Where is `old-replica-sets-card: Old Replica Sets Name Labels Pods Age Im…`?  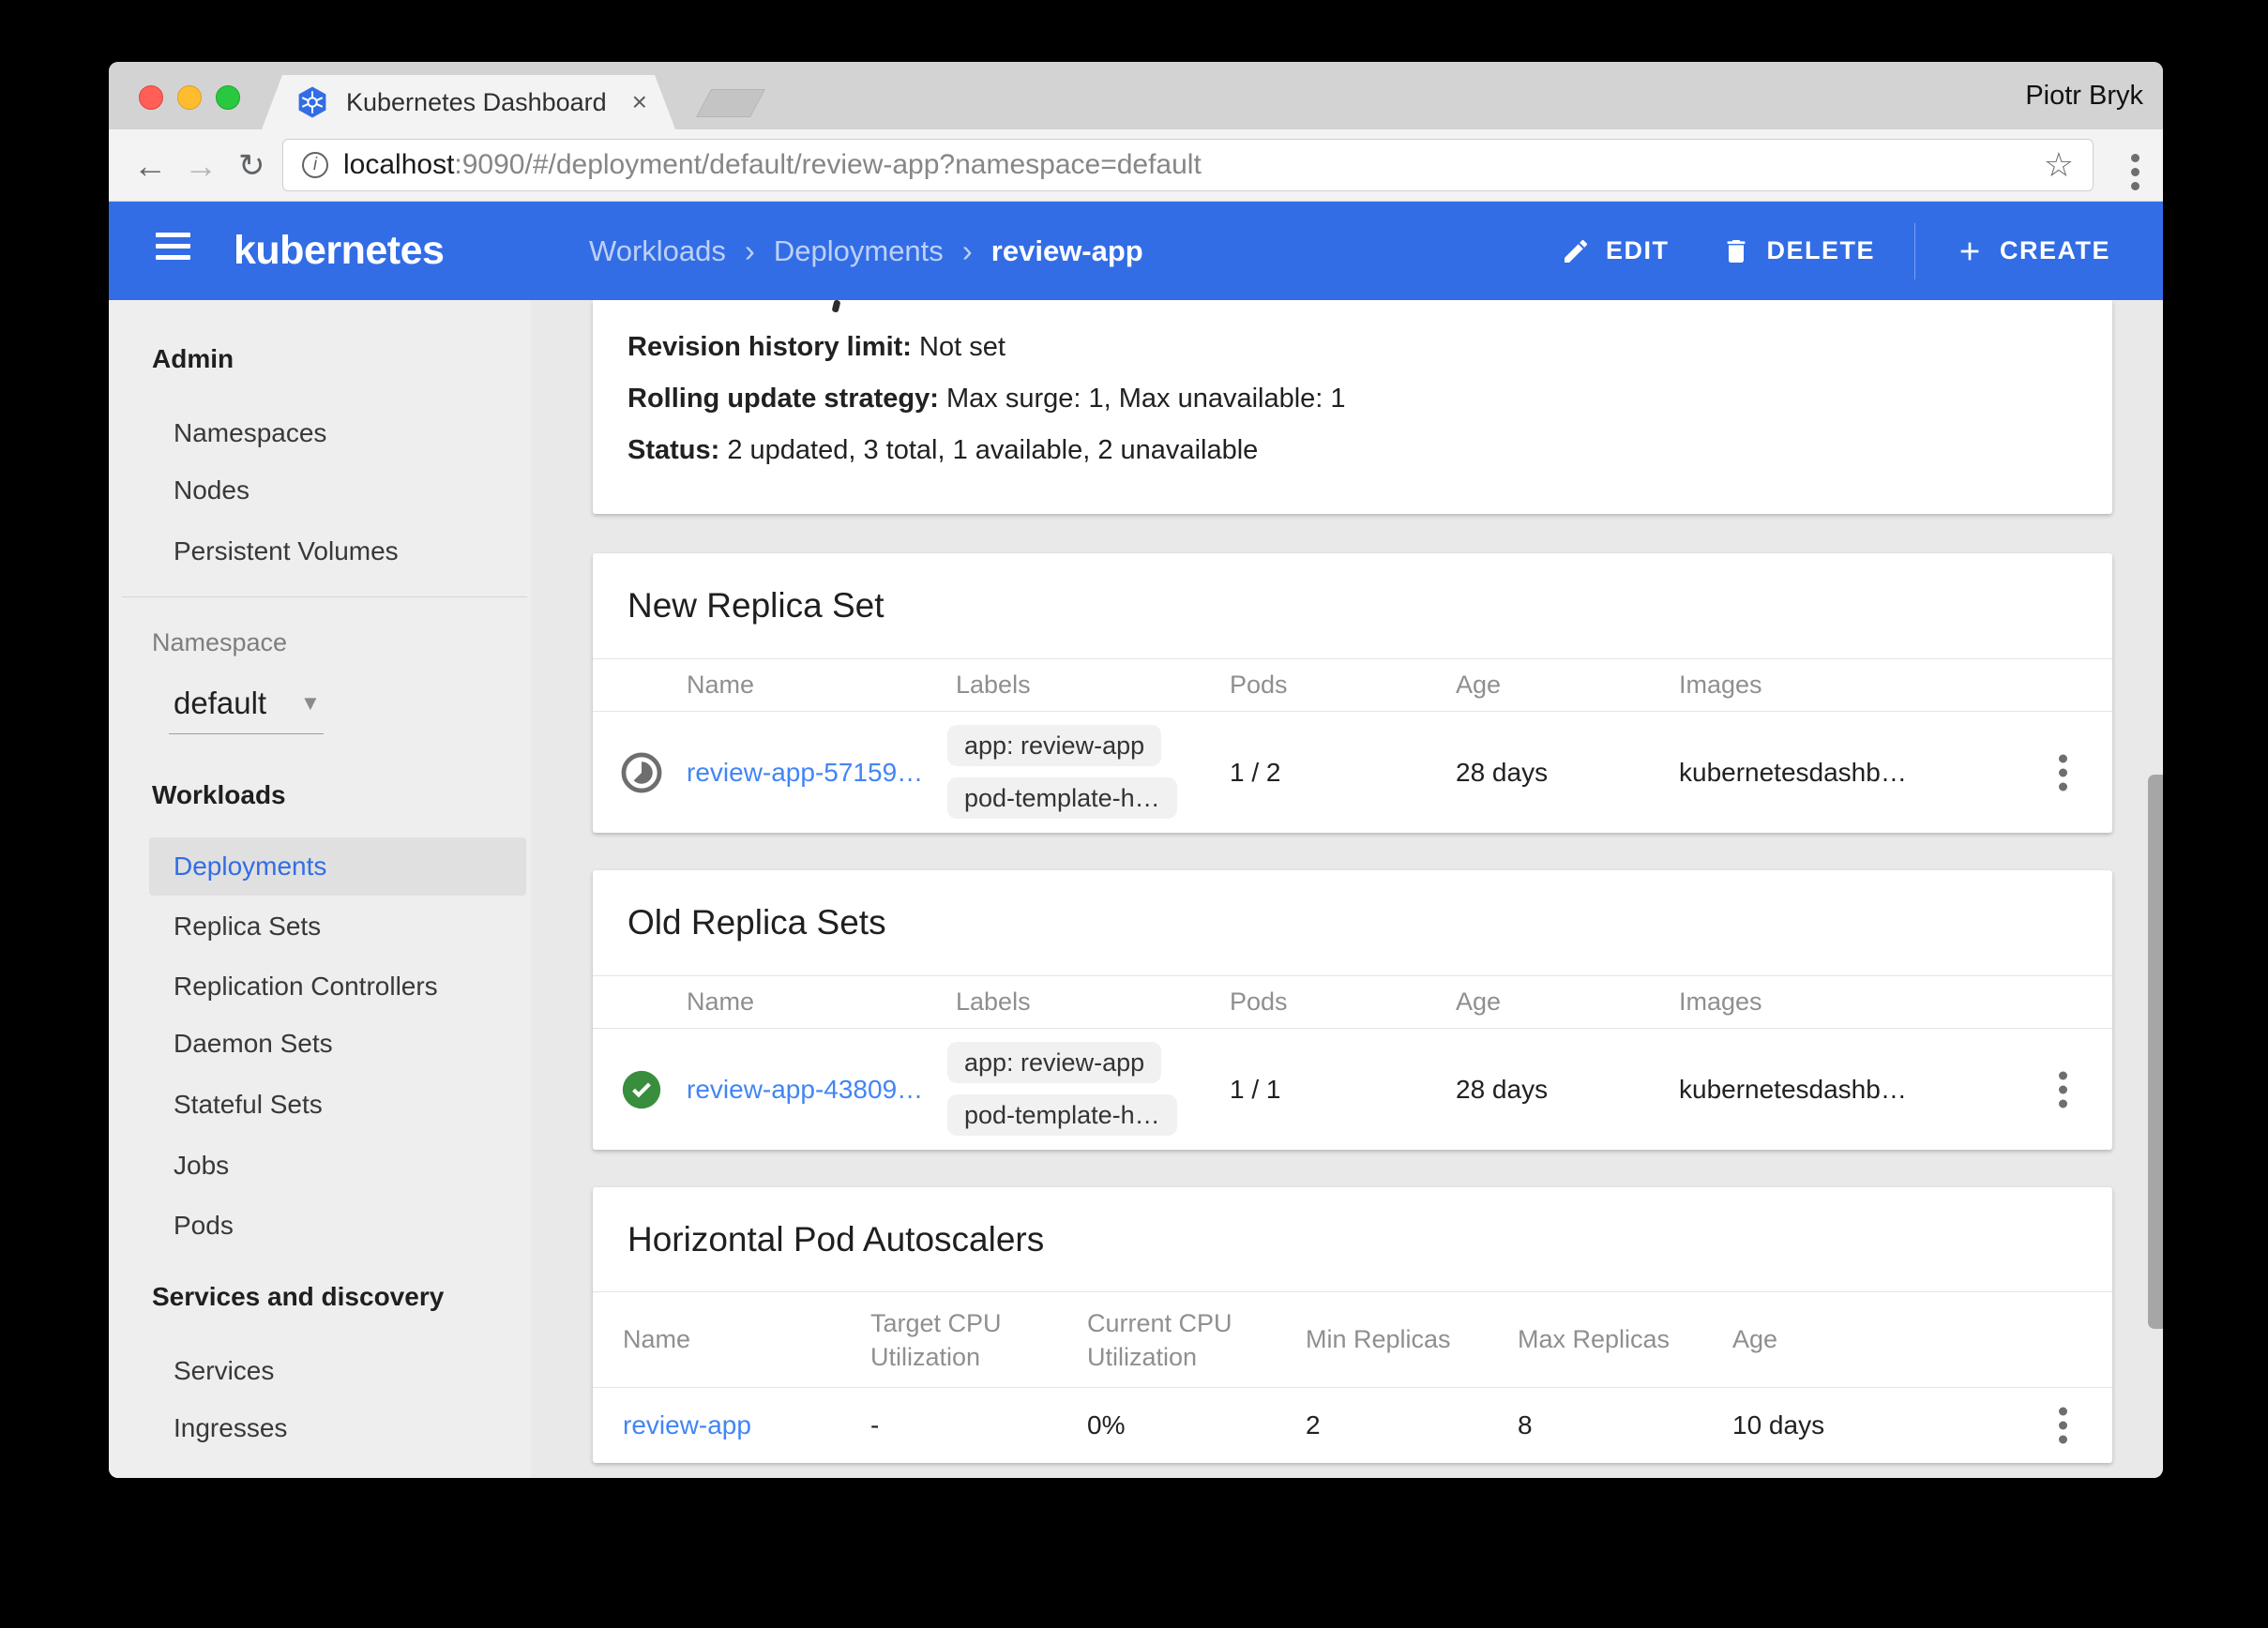 old-replica-sets-card: Old Replica Sets Name Labels Pods Age Im… is located at coordinates (1352, 1010).